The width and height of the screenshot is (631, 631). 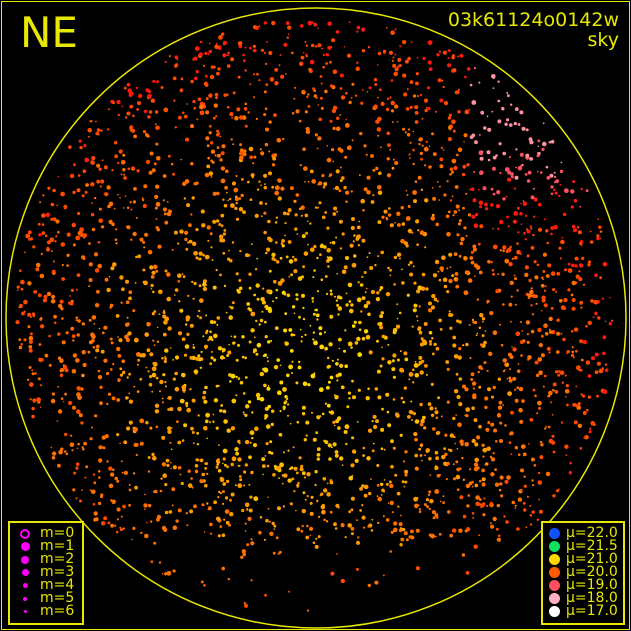 What do you see at coordinates (592, 546) in the screenshot?
I see `brightness-legend-label: μ=21.5` at bounding box center [592, 546].